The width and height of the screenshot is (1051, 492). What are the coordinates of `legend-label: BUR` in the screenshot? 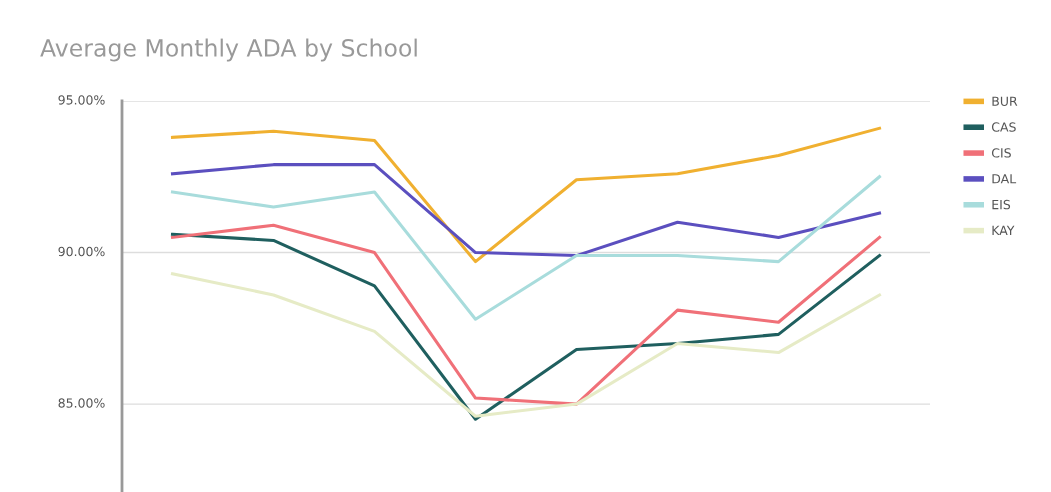 It's located at (1005, 101).